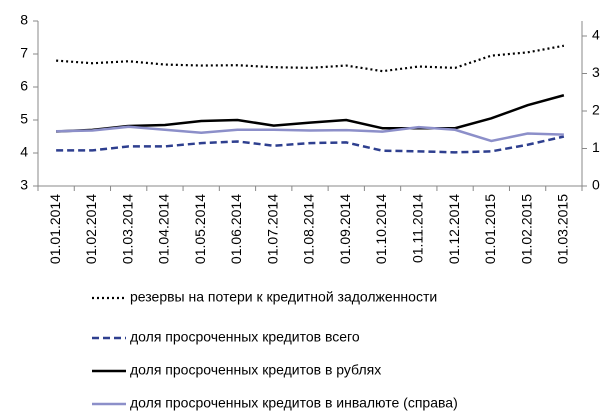  What do you see at coordinates (596, 110) in the screenshot?
I see `y2-tick-label: 2` at bounding box center [596, 110].